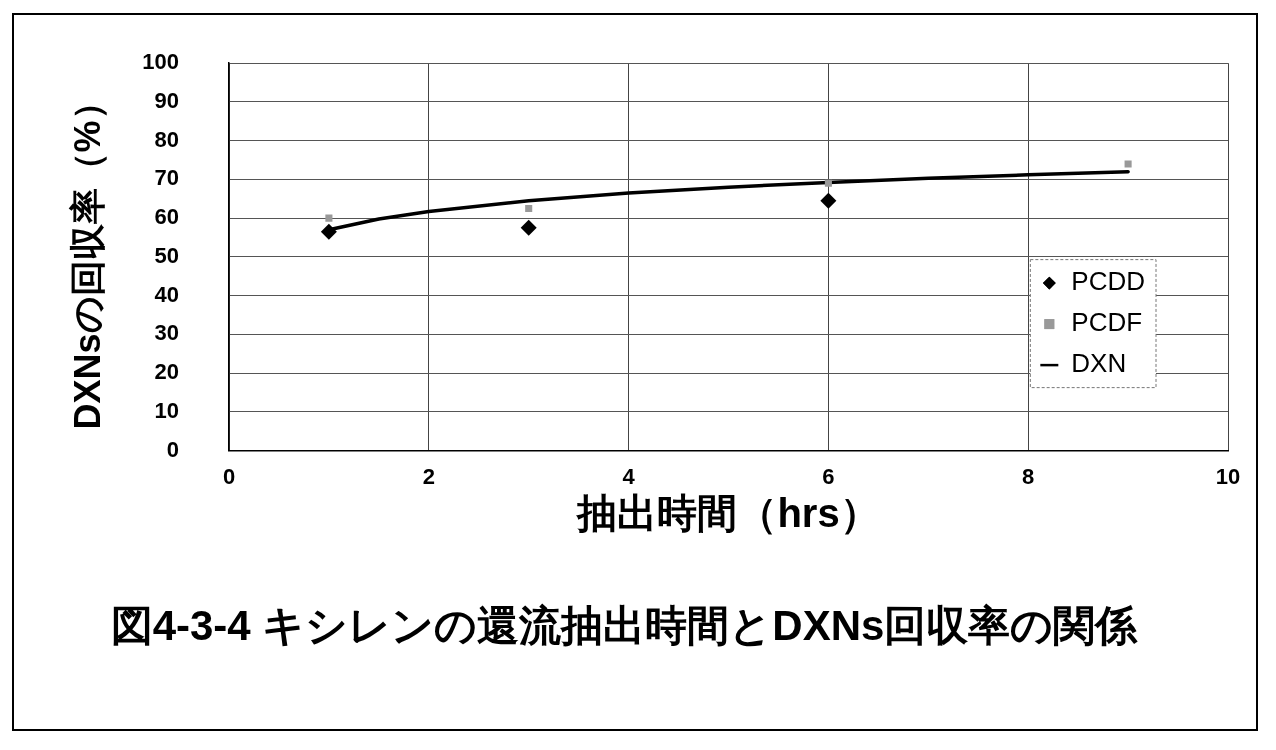 The height and width of the screenshot is (750, 1276). I want to click on y-axis-title: DXNsの回収率（%）, so click(87, 257).